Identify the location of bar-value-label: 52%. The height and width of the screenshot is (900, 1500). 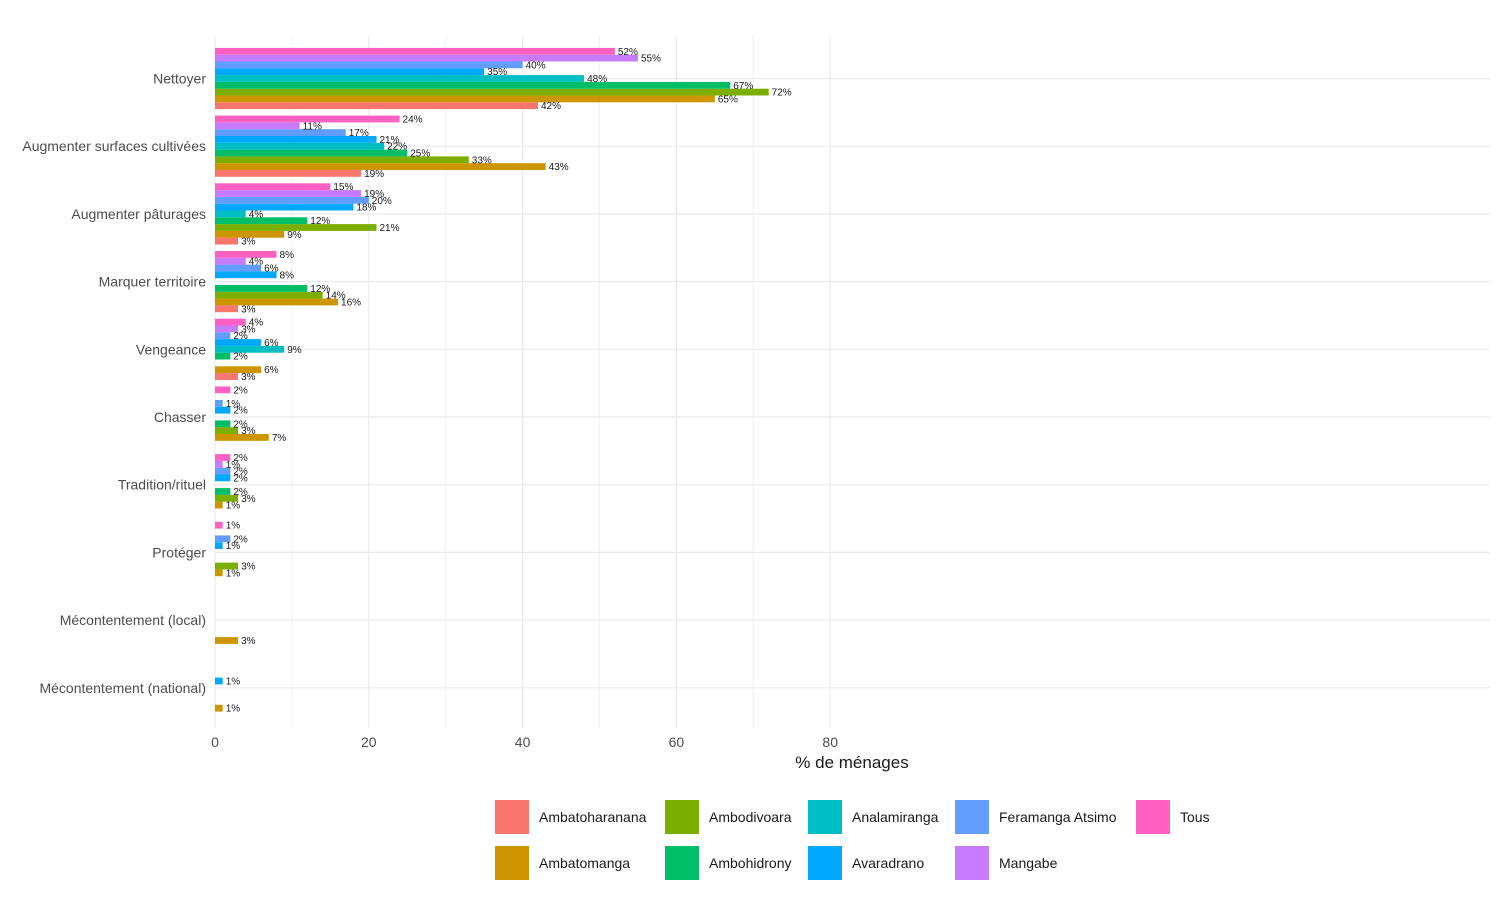
(628, 52).